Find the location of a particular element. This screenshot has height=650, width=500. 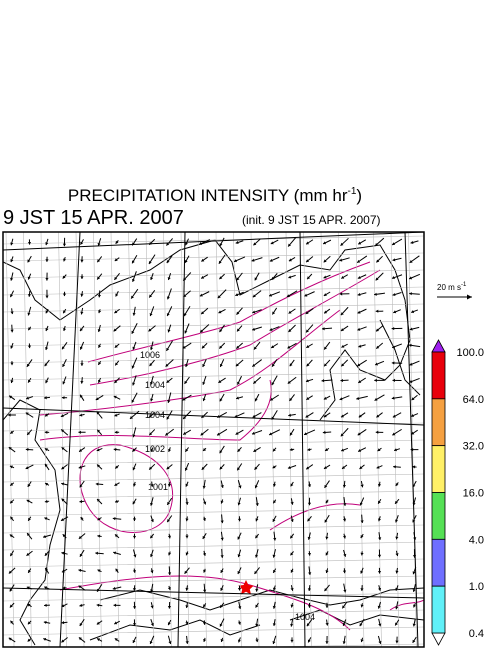

contour-label: 1006 is located at coordinates (150, 355).